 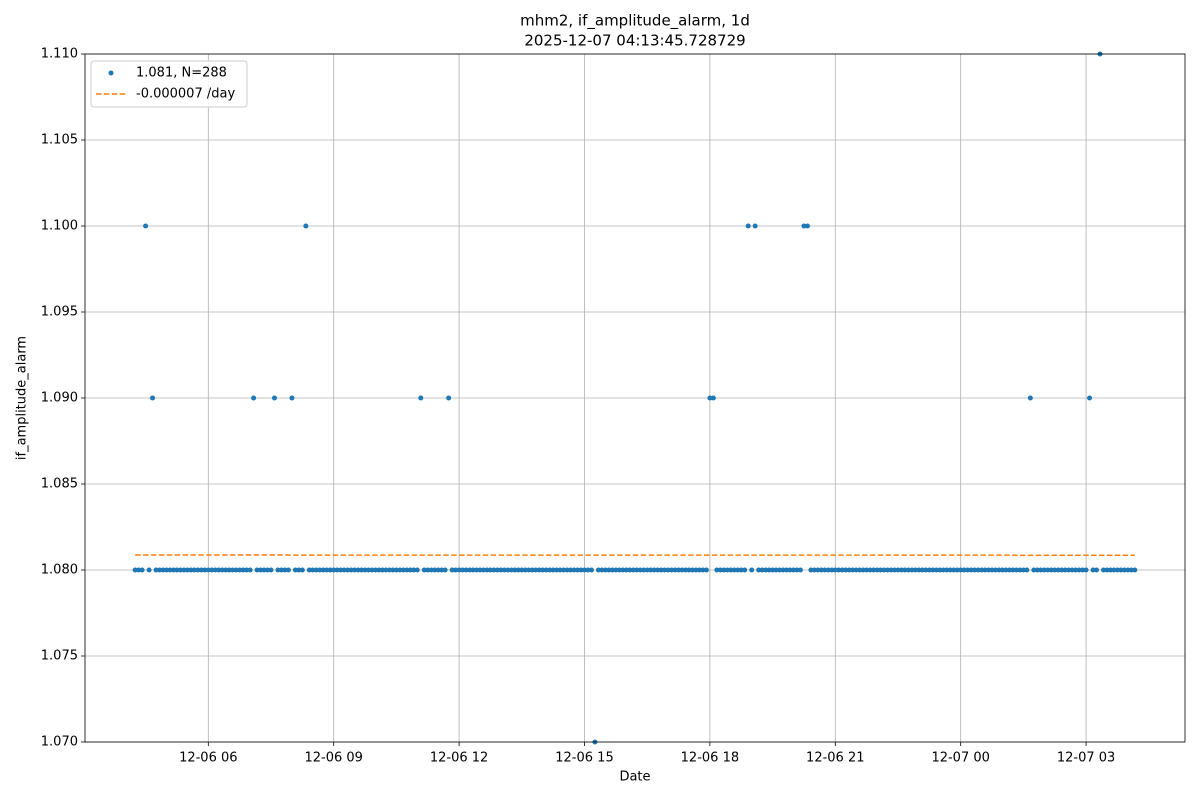 I want to click on y-tick-label: 1.070, so click(x=59, y=742).